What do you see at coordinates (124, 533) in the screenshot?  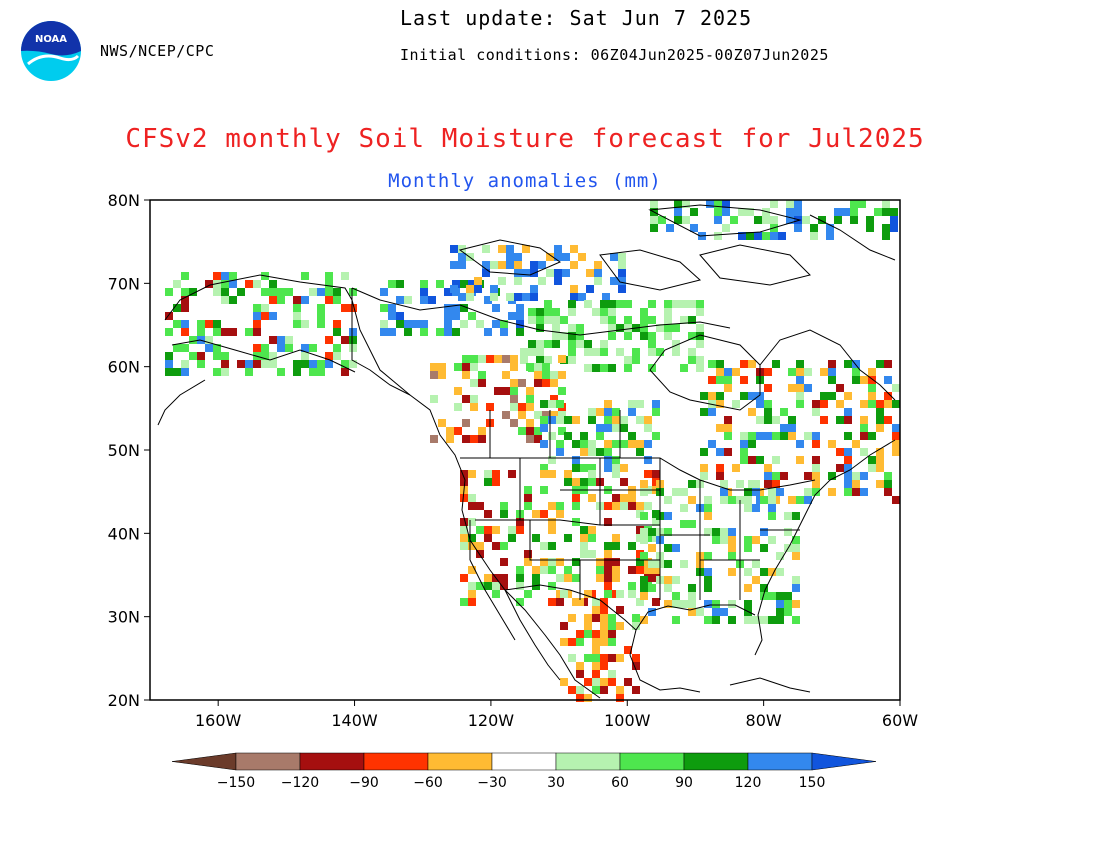 I see `lat-tick-label: 40N` at bounding box center [124, 533].